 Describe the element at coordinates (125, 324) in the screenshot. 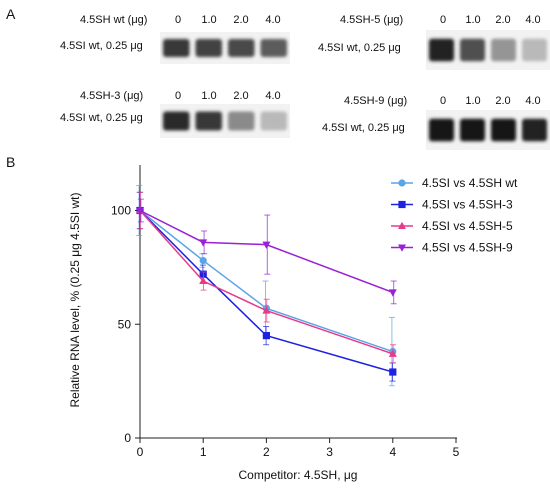

I see `y-tick-label: 50` at that location.